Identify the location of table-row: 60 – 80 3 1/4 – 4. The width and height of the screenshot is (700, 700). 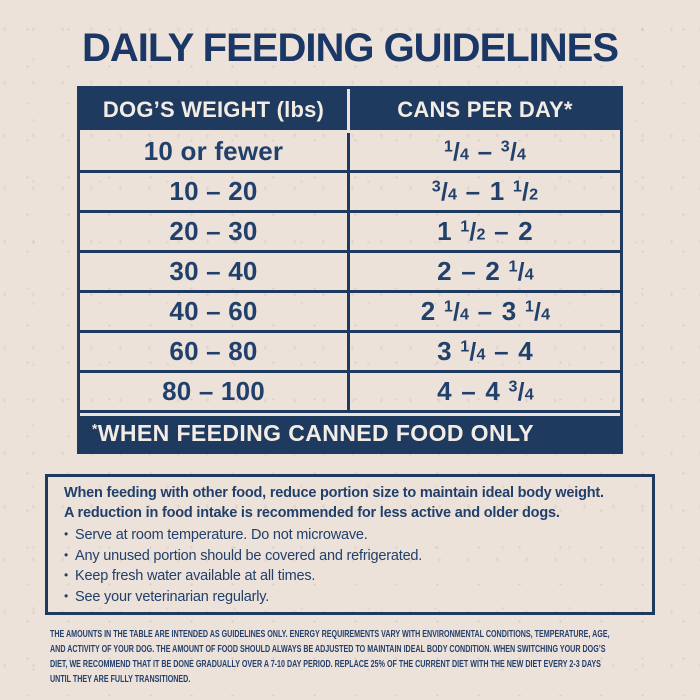
(350, 353).